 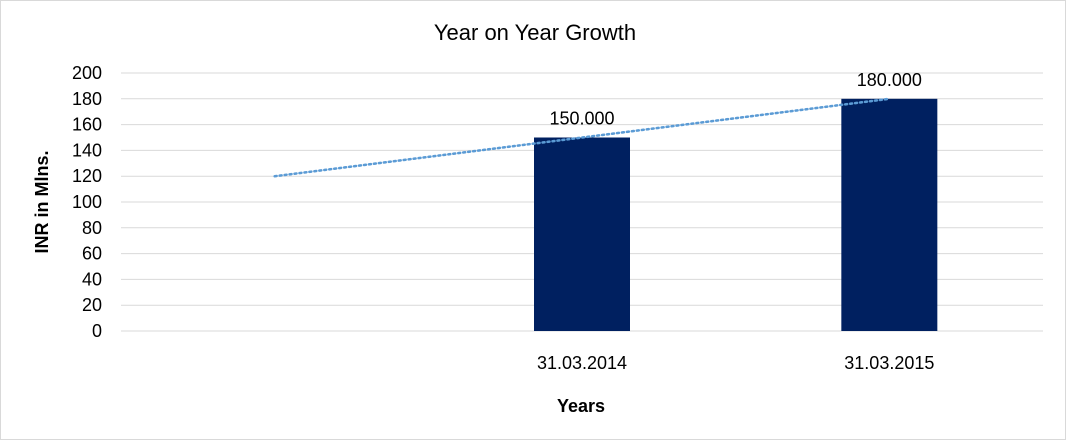 I want to click on y-tick-label: 20, so click(x=92, y=305).